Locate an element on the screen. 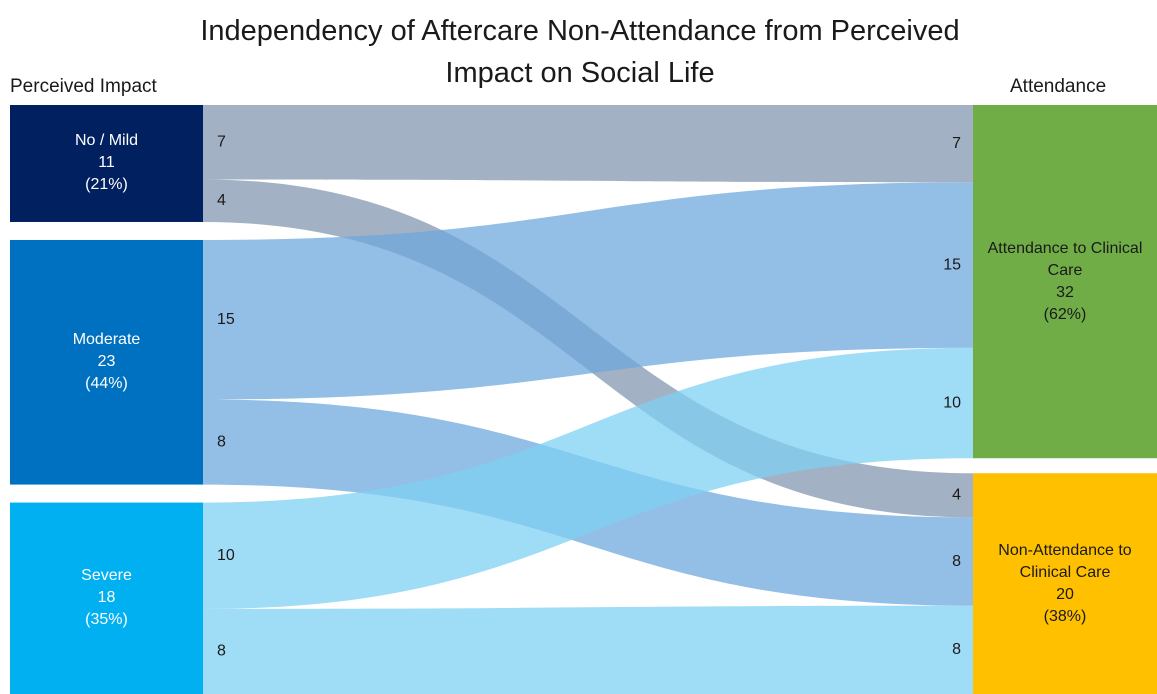  left-heading: Perceived Impact is located at coordinates (83, 86).